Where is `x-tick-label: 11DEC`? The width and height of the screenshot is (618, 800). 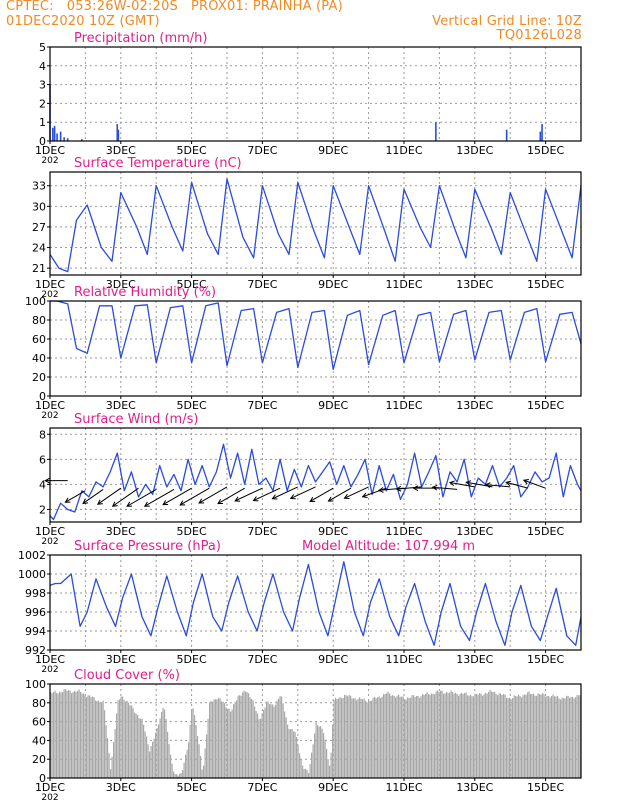
x-tick-label: 11DEC is located at coordinates (403, 531).